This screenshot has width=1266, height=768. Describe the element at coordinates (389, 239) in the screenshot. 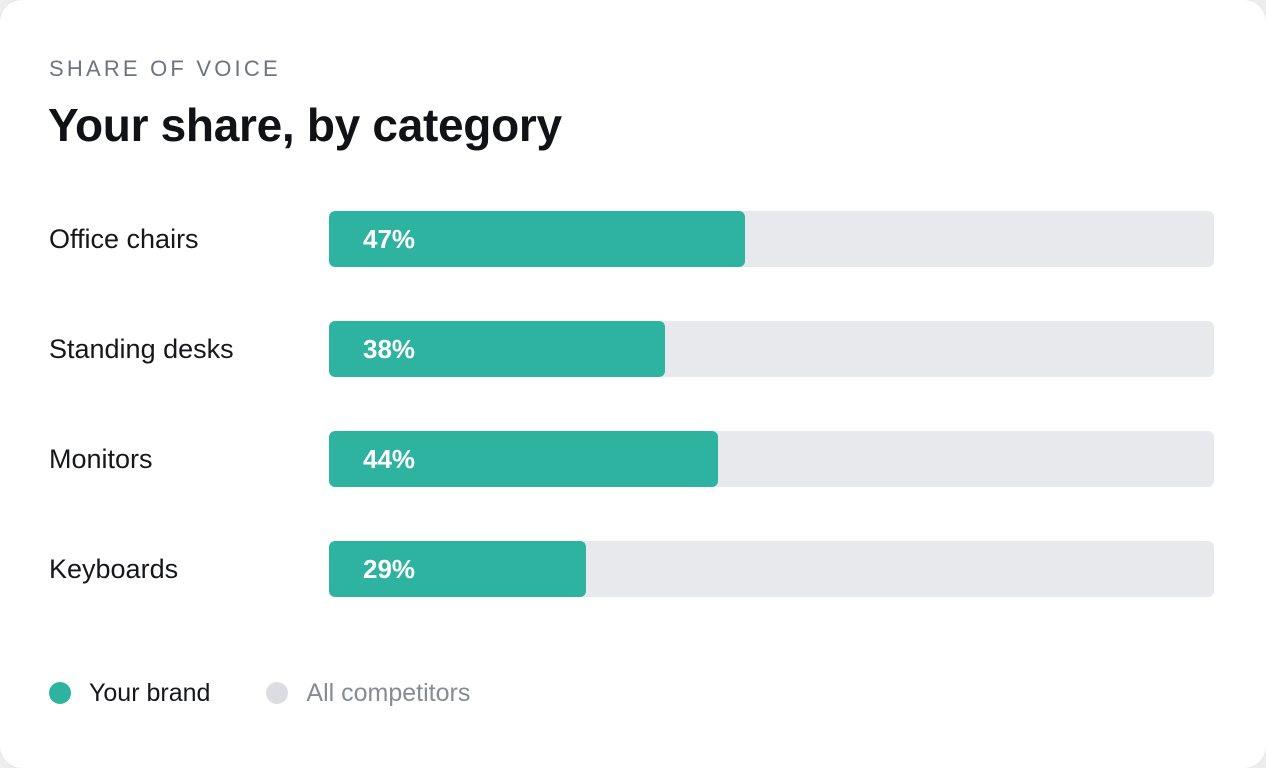

I see `bar-value-label-office-chairs: 47%` at that location.